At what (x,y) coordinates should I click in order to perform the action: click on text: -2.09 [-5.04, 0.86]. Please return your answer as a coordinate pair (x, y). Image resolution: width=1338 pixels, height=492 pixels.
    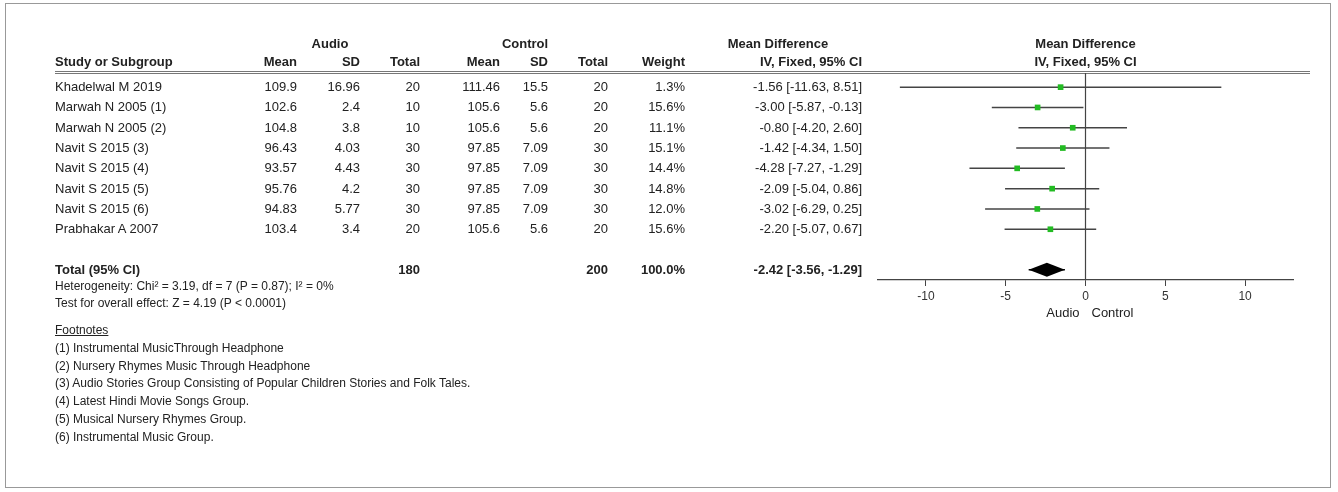
    Looking at the image, I should click on (810, 188).